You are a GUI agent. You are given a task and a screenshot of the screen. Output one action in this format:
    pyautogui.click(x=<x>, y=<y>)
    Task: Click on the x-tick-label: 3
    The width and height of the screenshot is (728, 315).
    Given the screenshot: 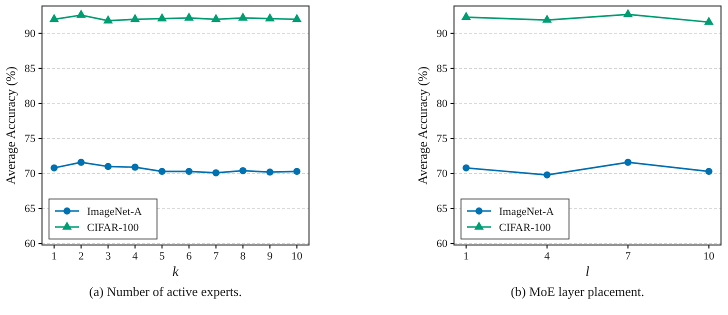 What is the action you would take?
    pyautogui.click(x=108, y=256)
    